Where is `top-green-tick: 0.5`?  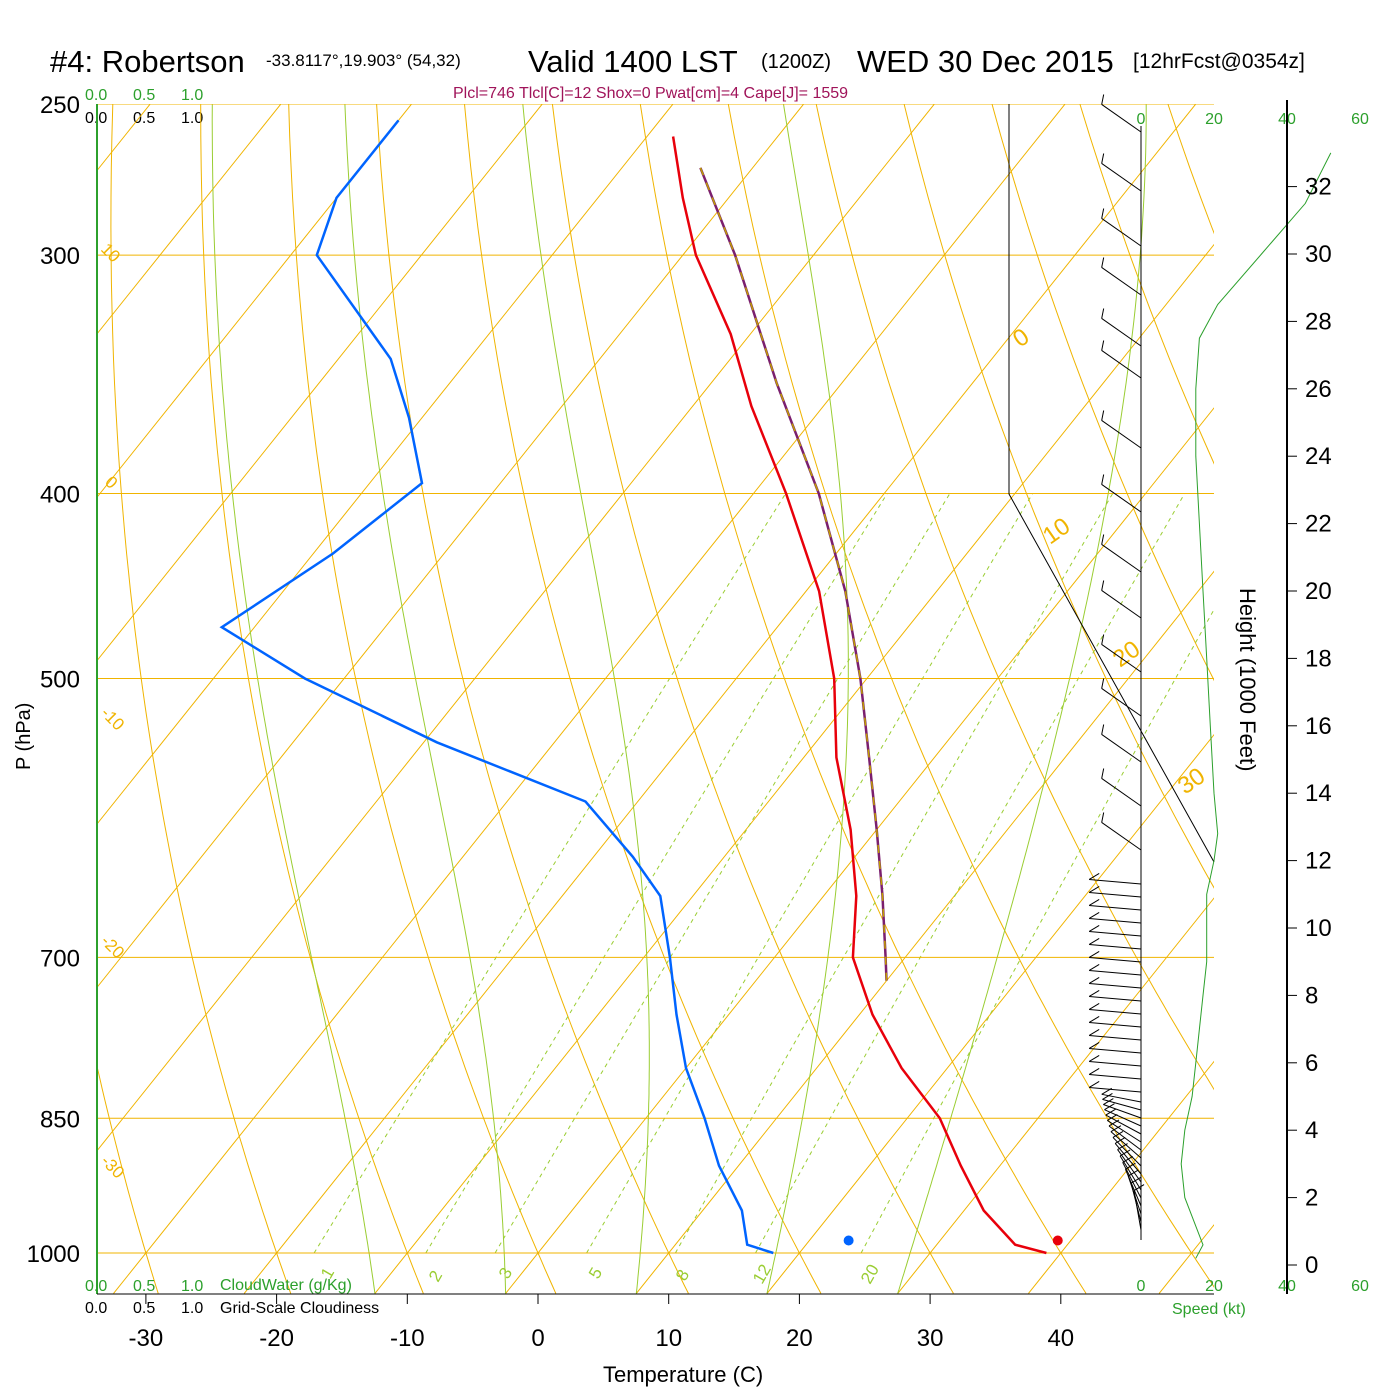
top-green-tick: 0.5 is located at coordinates (144, 95).